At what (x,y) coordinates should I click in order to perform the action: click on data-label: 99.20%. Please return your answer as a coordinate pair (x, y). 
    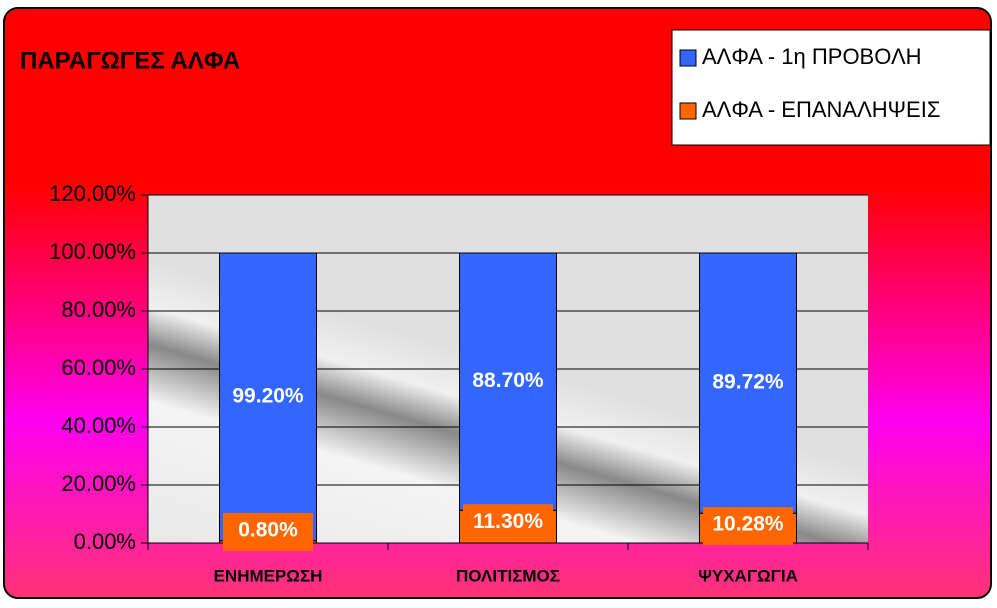
    Looking at the image, I should click on (268, 395).